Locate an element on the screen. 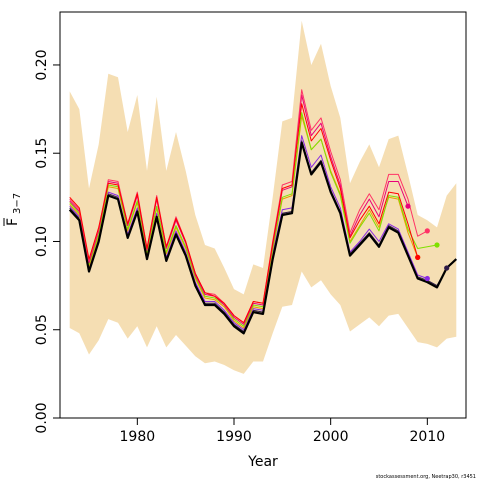 This screenshot has height=480, width=480. footnote: stockassessment.org, Neetrap30, r3451 is located at coordinates (426, 477).